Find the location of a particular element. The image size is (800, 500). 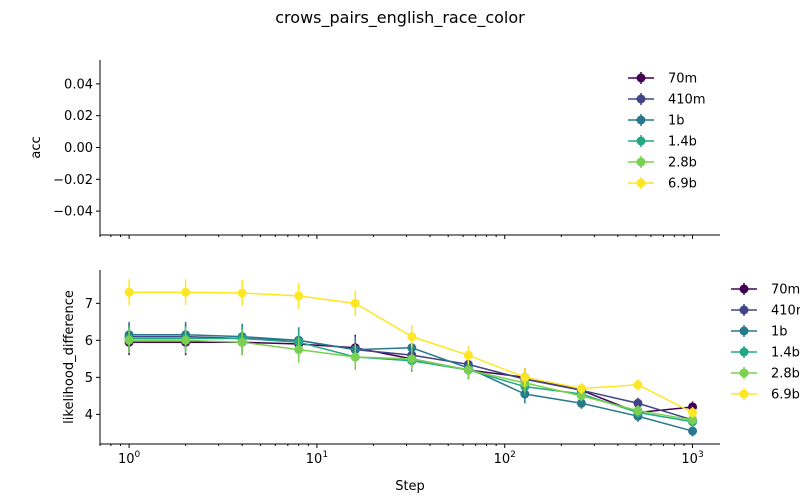

x-tick-label: 10¹ is located at coordinates (317, 458).